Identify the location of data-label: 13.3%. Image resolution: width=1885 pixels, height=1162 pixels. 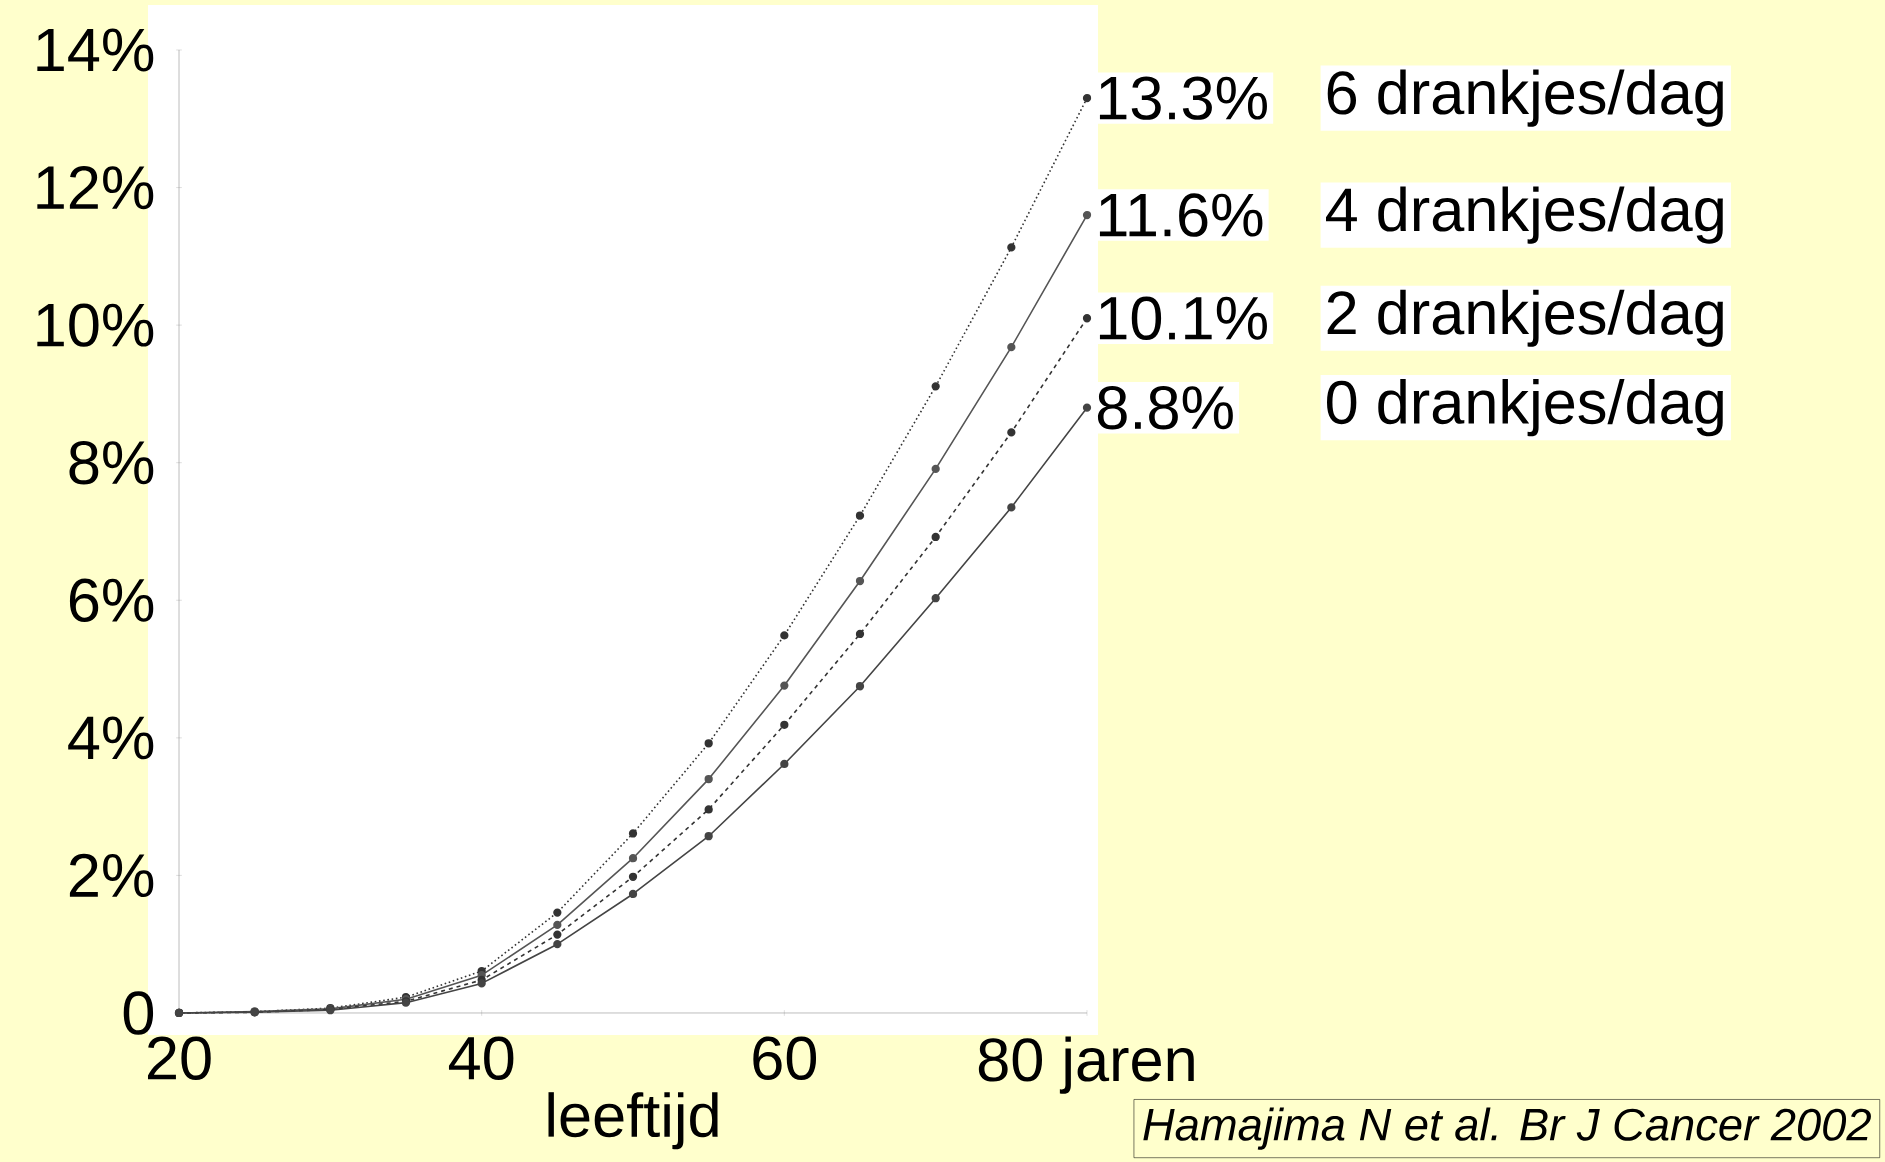
(1183, 98).